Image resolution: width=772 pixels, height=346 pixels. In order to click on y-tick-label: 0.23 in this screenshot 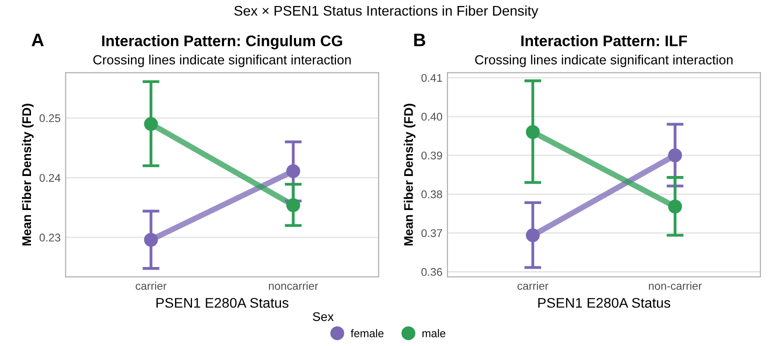, I will do `click(50, 238)`.